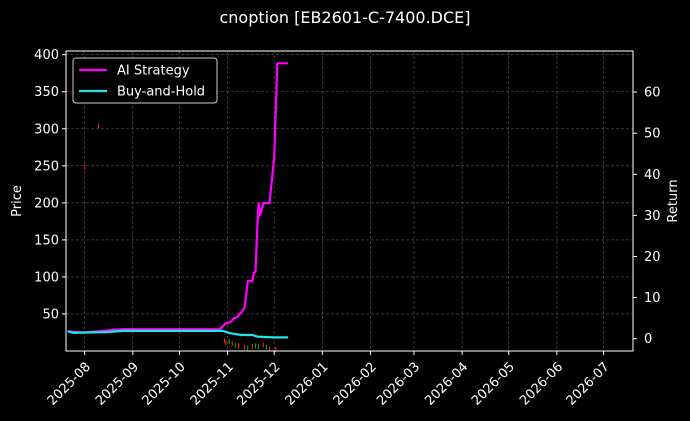 The height and width of the screenshot is (421, 690). I want to click on right-y-tick-label: 30, so click(652, 216).